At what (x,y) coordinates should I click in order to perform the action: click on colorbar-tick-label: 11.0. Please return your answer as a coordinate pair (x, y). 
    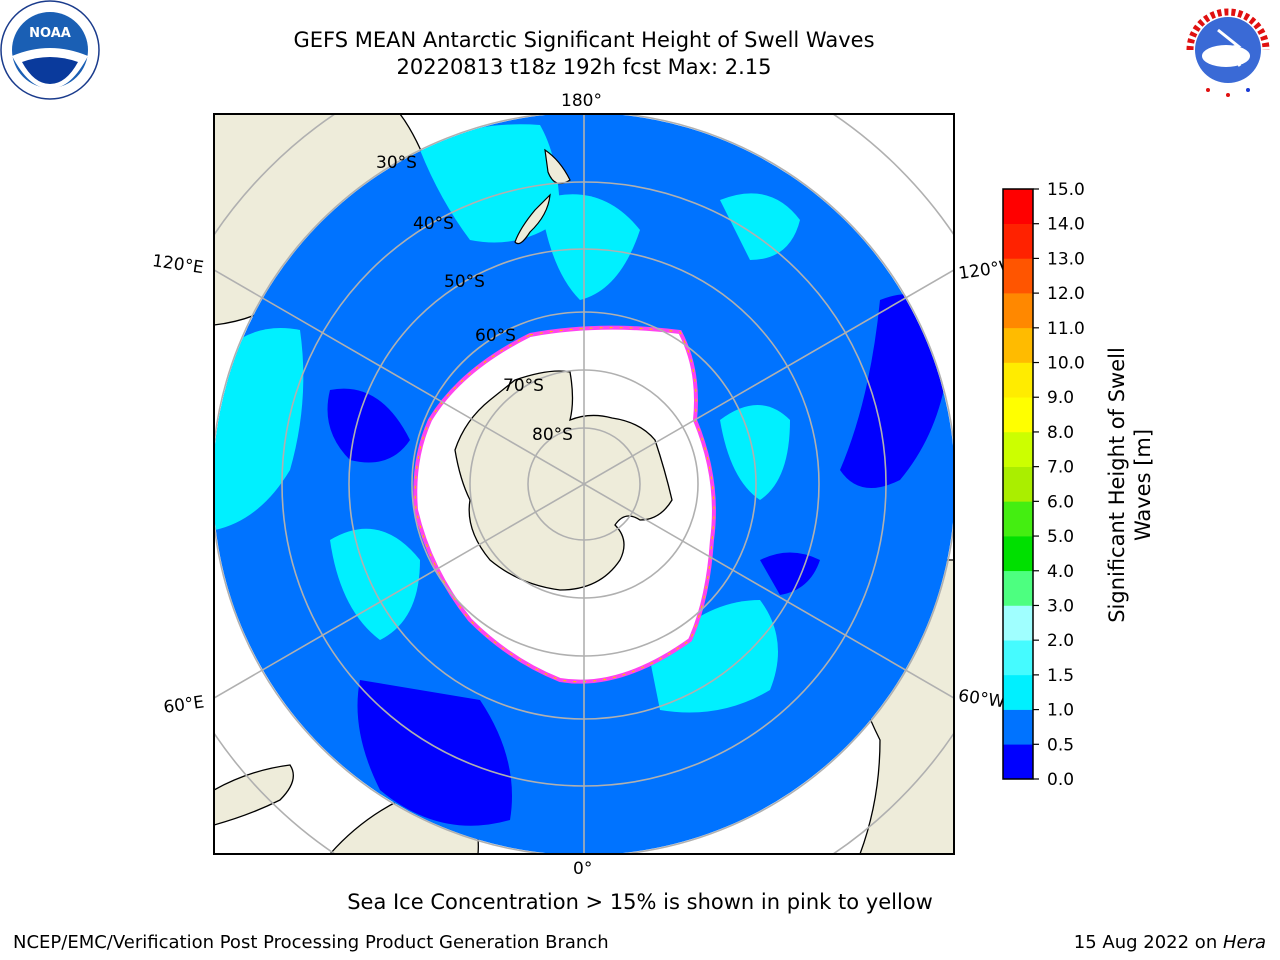
    Looking at the image, I should click on (1066, 329).